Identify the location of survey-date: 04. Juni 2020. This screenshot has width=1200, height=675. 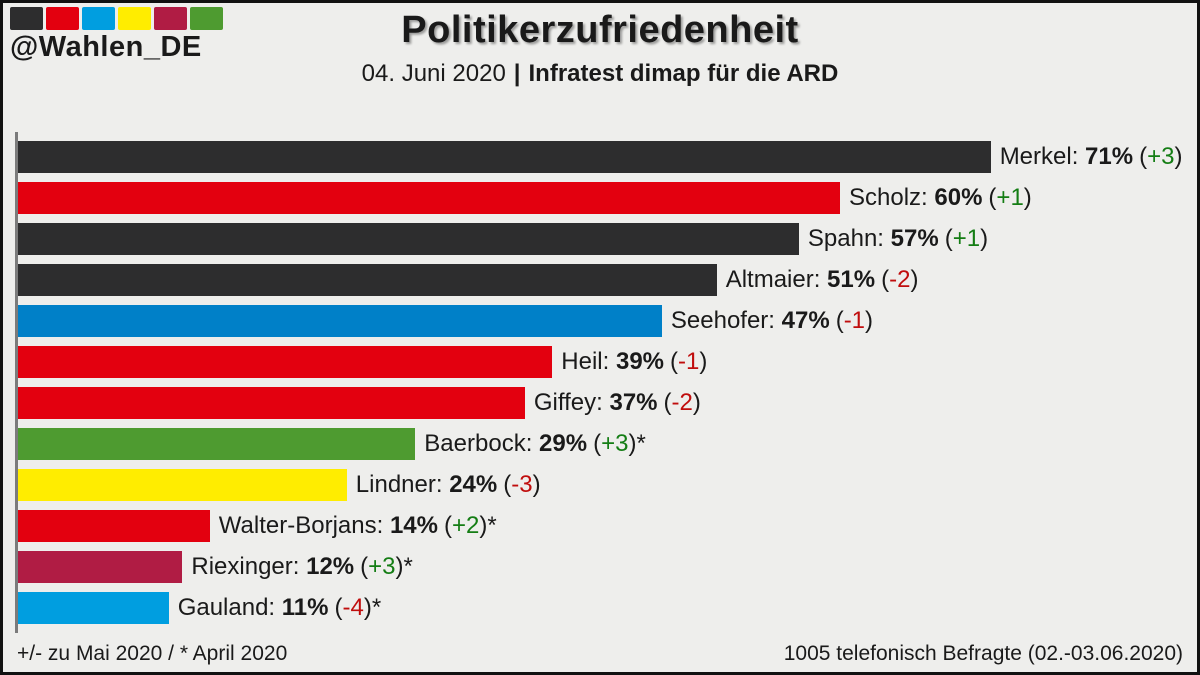
(433, 73).